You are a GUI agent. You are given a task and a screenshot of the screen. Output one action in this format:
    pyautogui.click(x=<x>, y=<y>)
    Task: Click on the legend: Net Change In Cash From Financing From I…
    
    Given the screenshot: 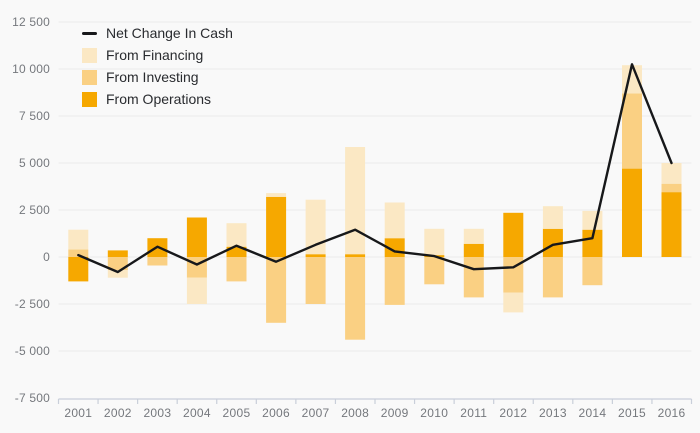 What is the action you would take?
    pyautogui.click(x=157, y=66)
    